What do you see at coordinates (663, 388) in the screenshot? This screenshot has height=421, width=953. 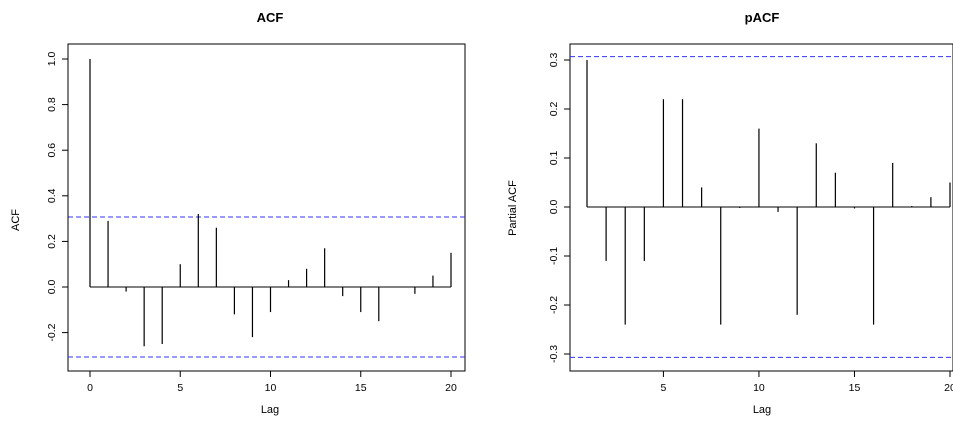 I see `pacf-x-tick-label: 5` at bounding box center [663, 388].